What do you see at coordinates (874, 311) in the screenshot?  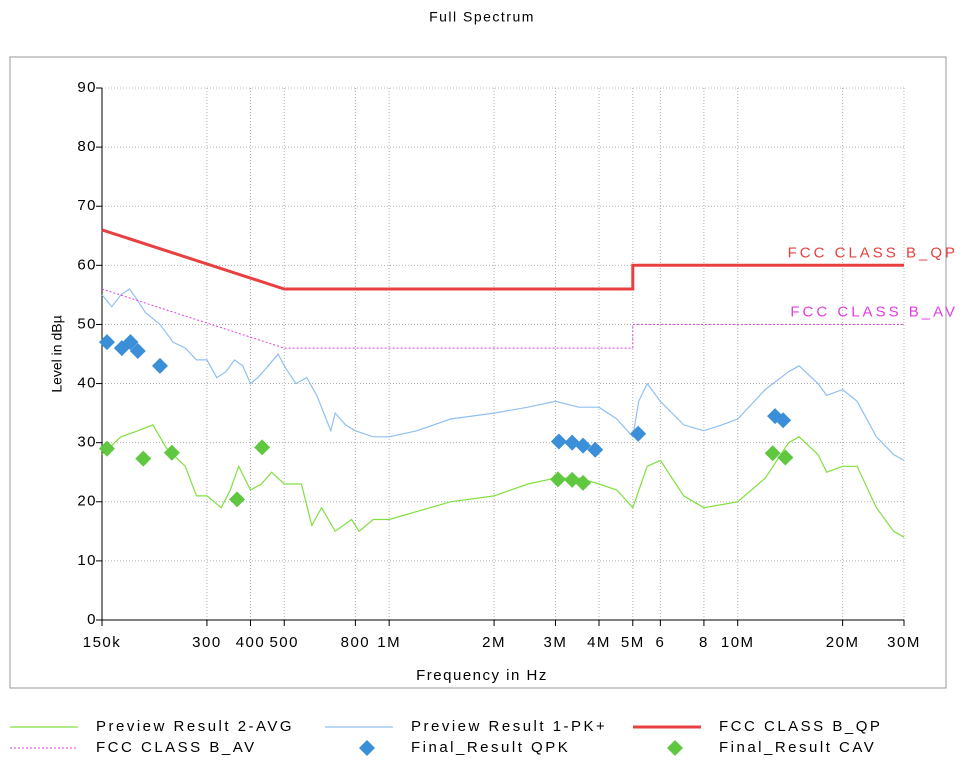 I see `line-annotation: FCC CLASS B_AV` at bounding box center [874, 311].